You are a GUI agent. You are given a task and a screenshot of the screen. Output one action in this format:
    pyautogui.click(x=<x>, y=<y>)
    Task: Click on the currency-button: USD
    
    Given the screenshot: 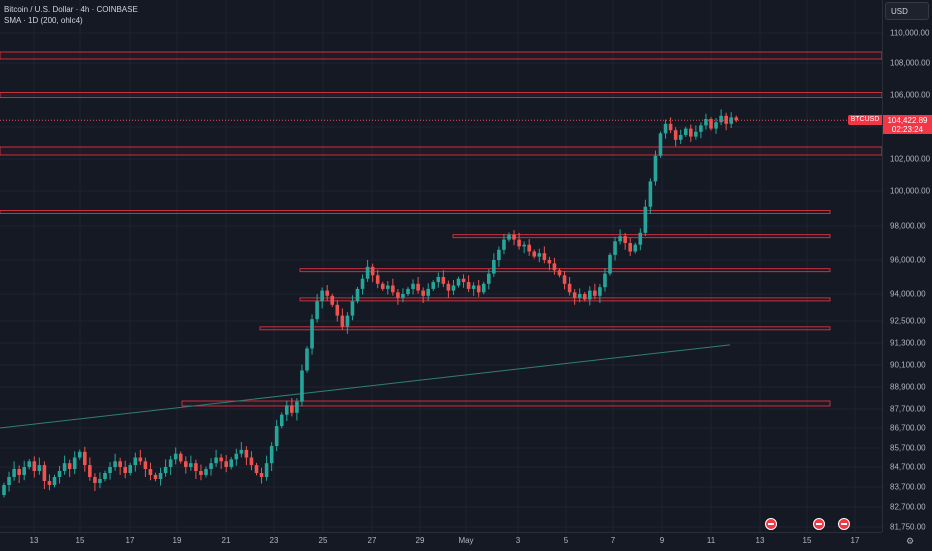 What is the action you would take?
    pyautogui.click(x=907, y=11)
    